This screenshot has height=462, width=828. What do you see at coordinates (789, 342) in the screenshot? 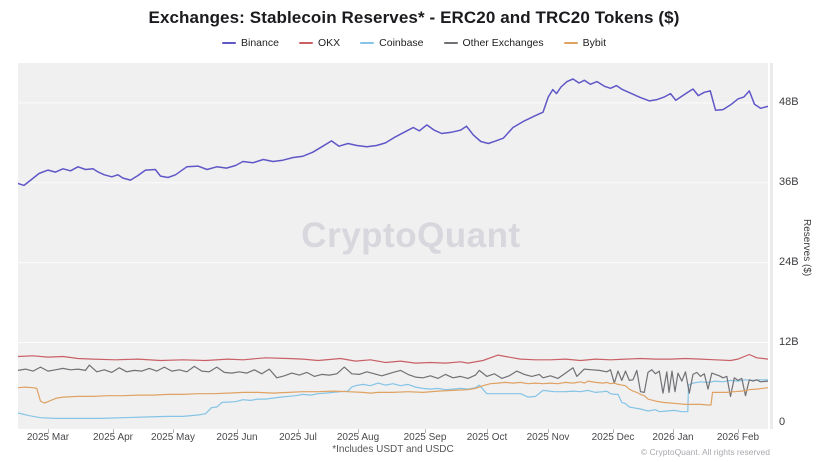
I see `y-tick-label: 12B` at bounding box center [789, 342].